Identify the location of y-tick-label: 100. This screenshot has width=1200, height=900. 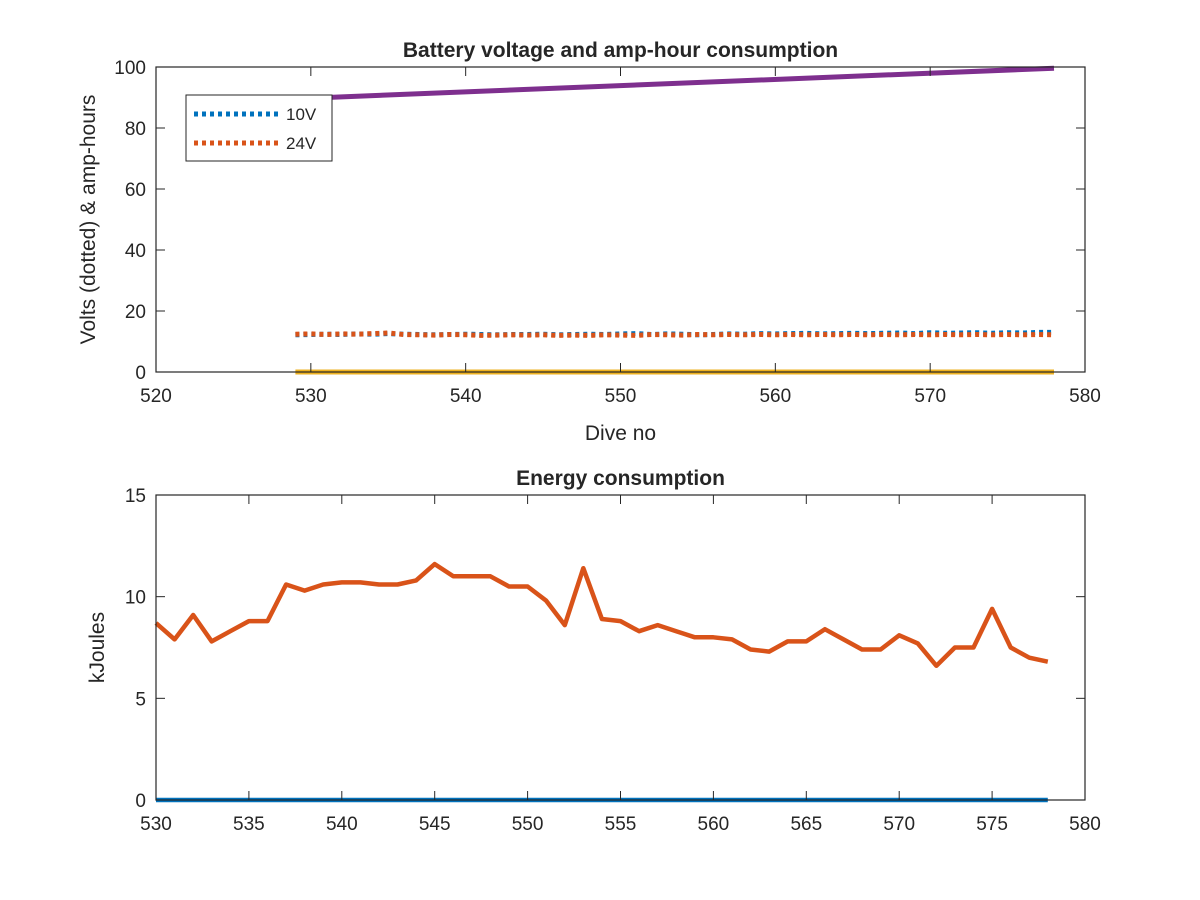
(130, 68).